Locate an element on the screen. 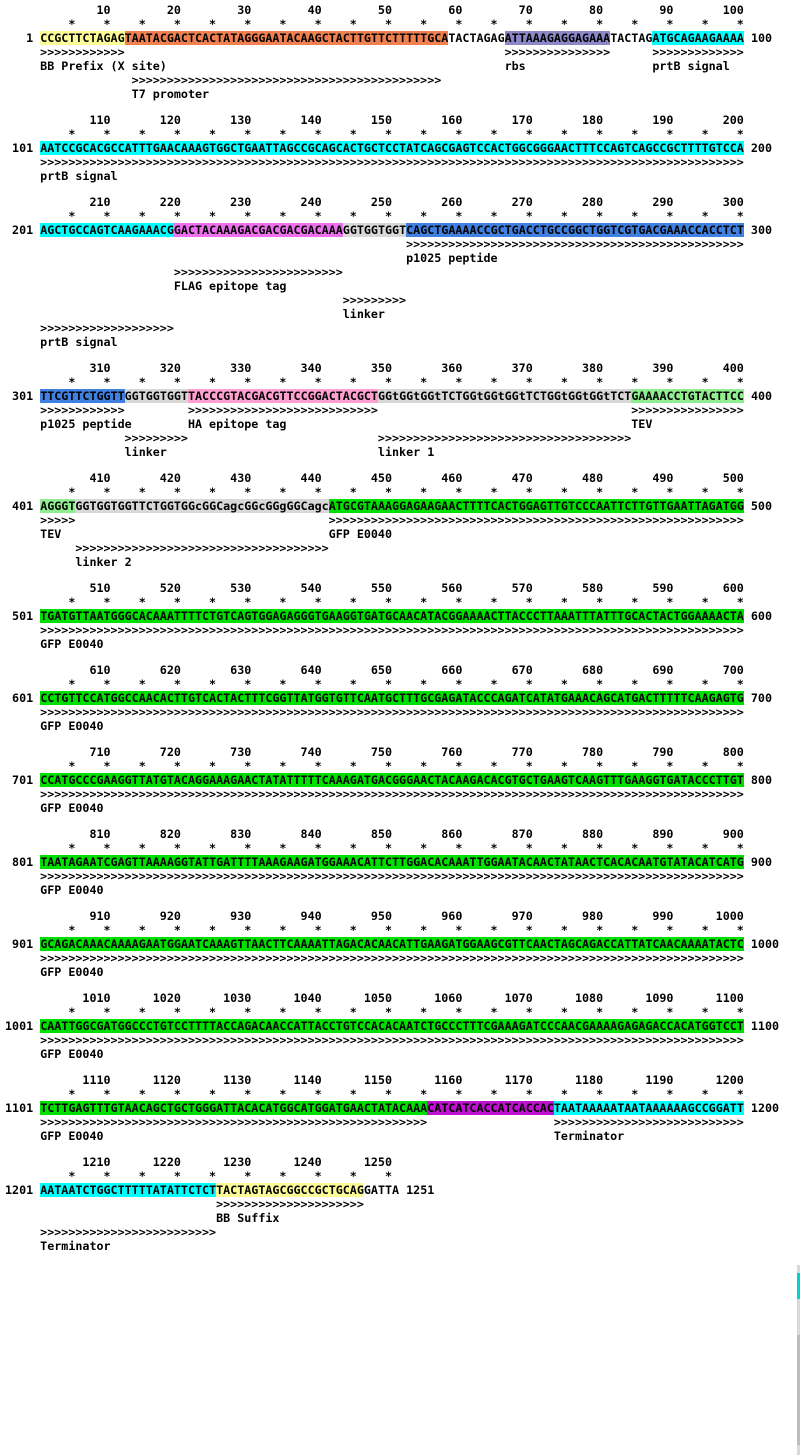 This screenshot has height=1455, width=800. row-start-number: 701 is located at coordinates (23, 780).